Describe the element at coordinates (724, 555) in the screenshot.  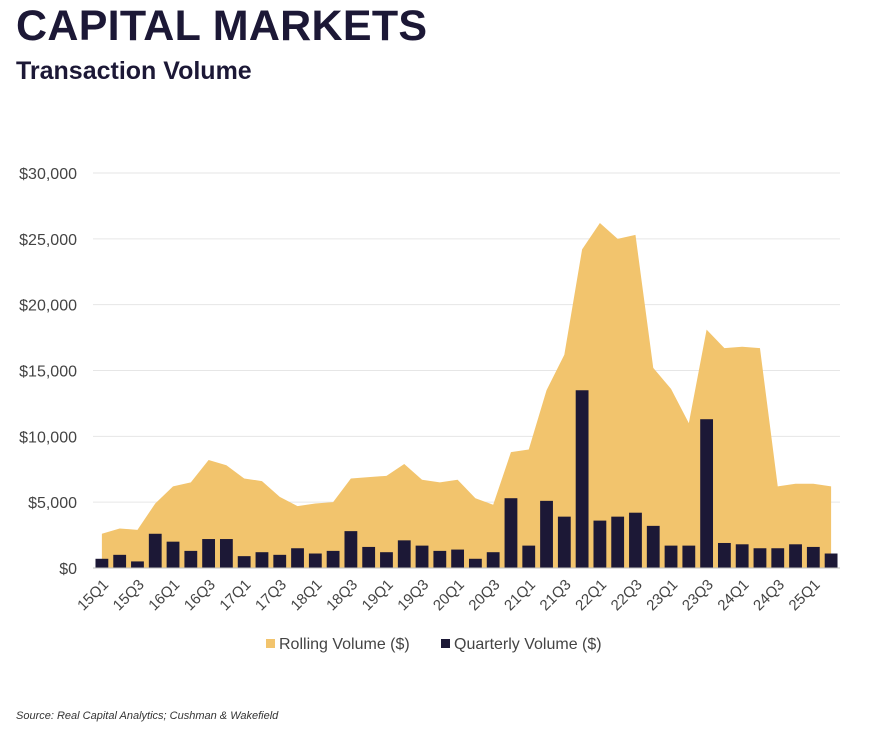
I see `bar-23Q4` at that location.